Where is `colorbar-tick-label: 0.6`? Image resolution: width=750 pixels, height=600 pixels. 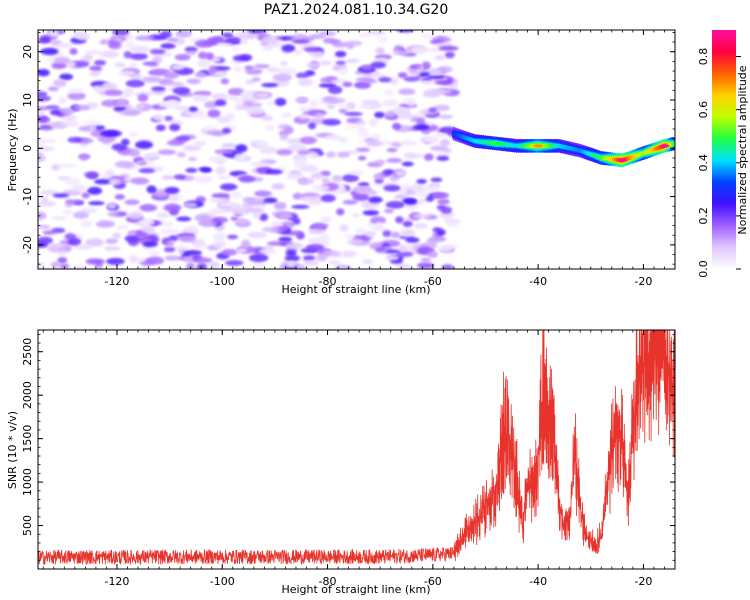 colorbar-tick-label: 0.6 is located at coordinates (703, 110).